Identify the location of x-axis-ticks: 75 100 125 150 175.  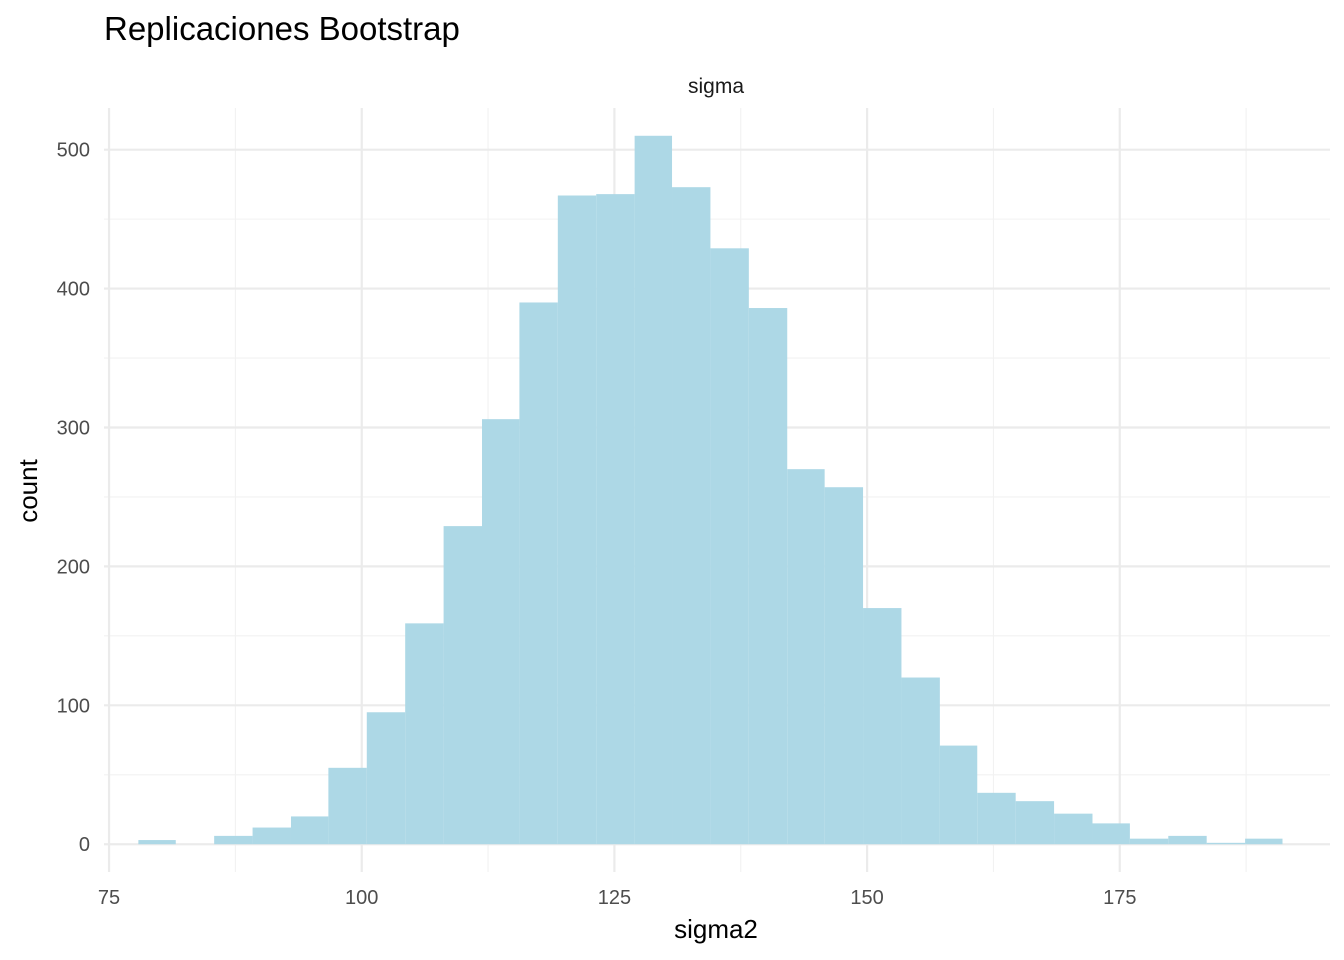
(617, 898).